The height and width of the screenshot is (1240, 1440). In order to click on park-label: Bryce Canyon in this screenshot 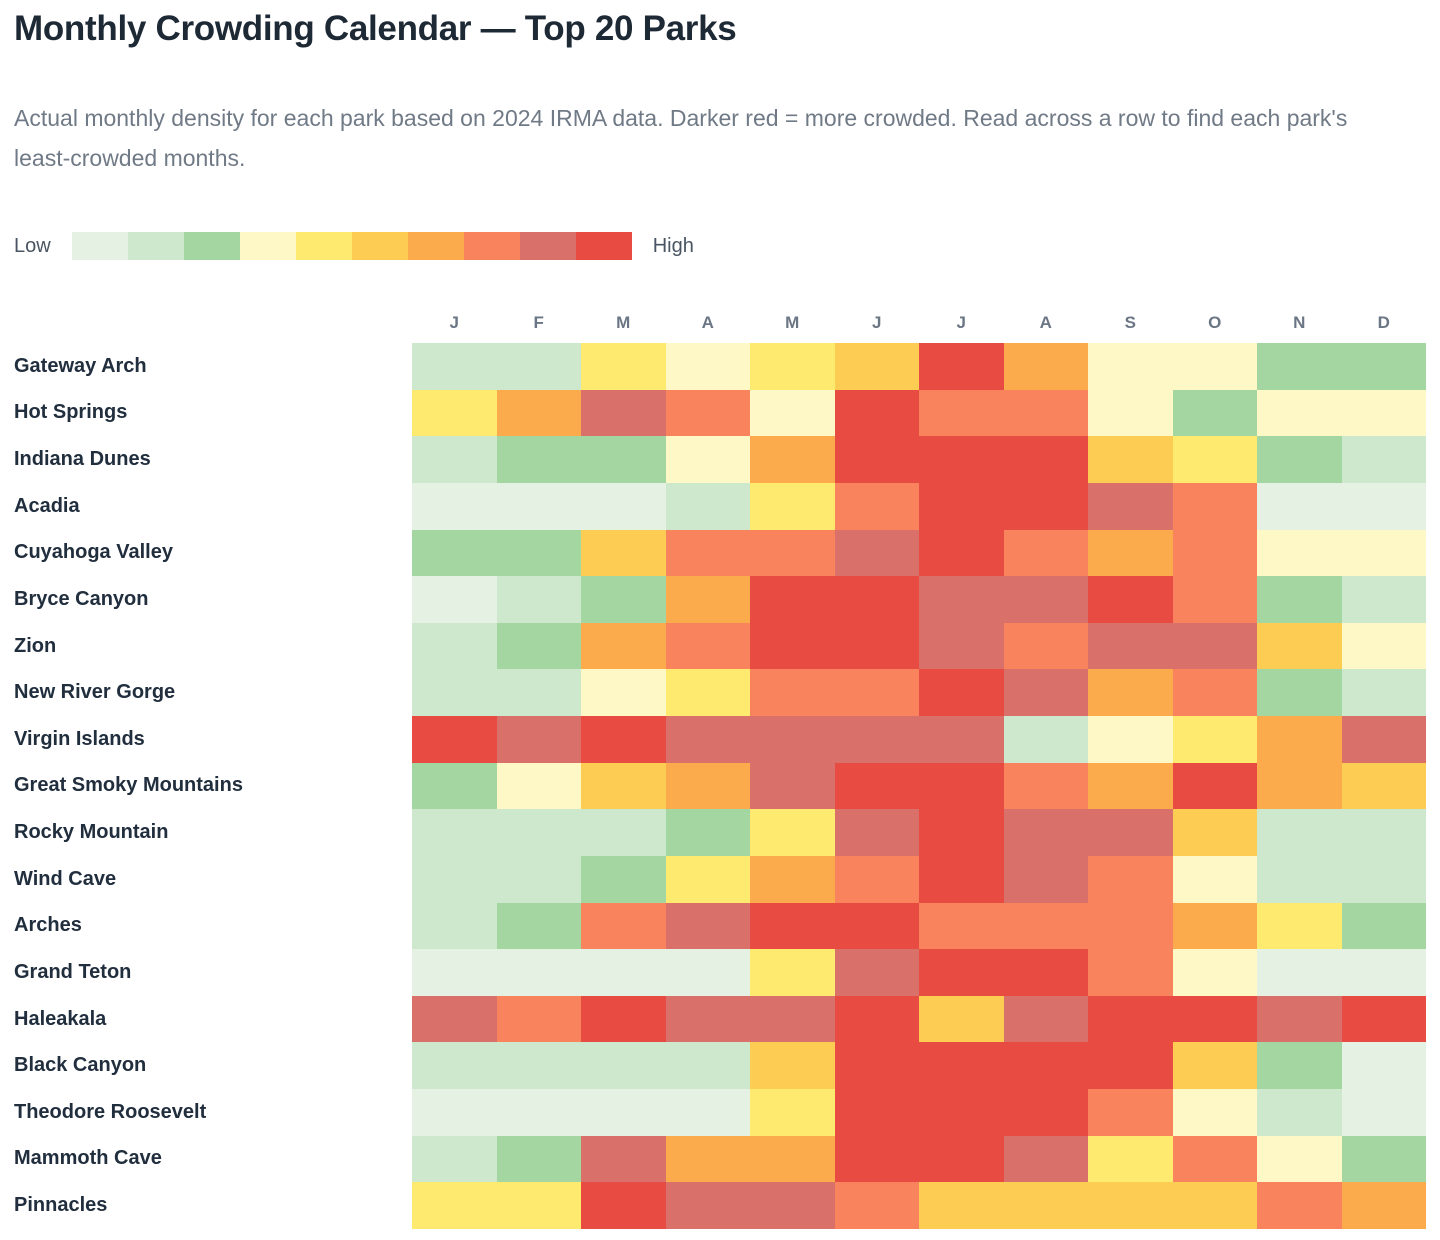, I will do `click(81, 598)`.